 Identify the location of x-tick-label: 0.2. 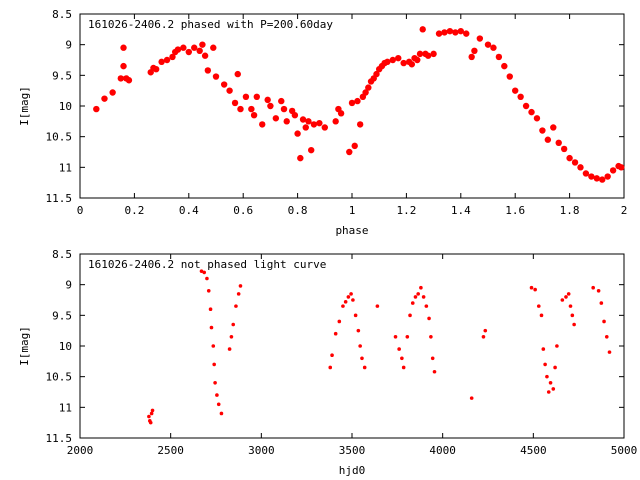
(134, 210).